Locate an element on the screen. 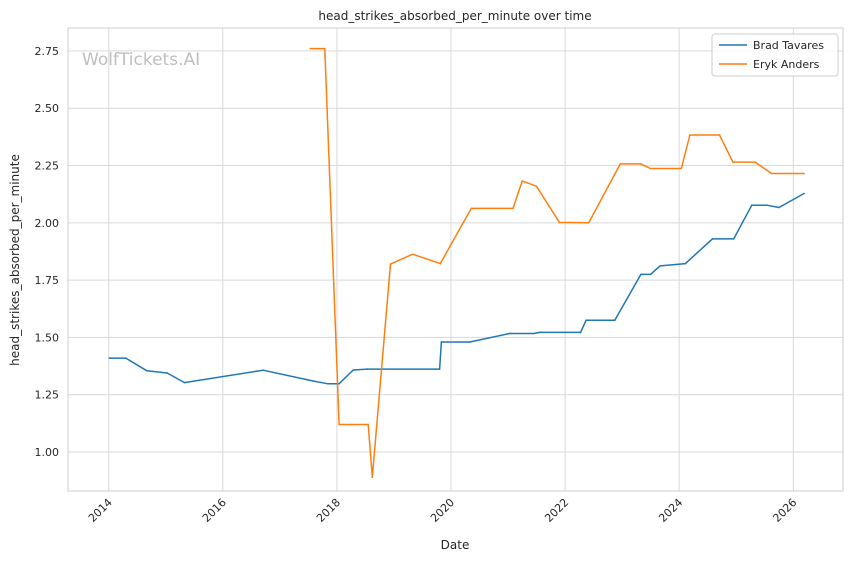  y-tick-label: 2.75 is located at coordinates (47, 51).